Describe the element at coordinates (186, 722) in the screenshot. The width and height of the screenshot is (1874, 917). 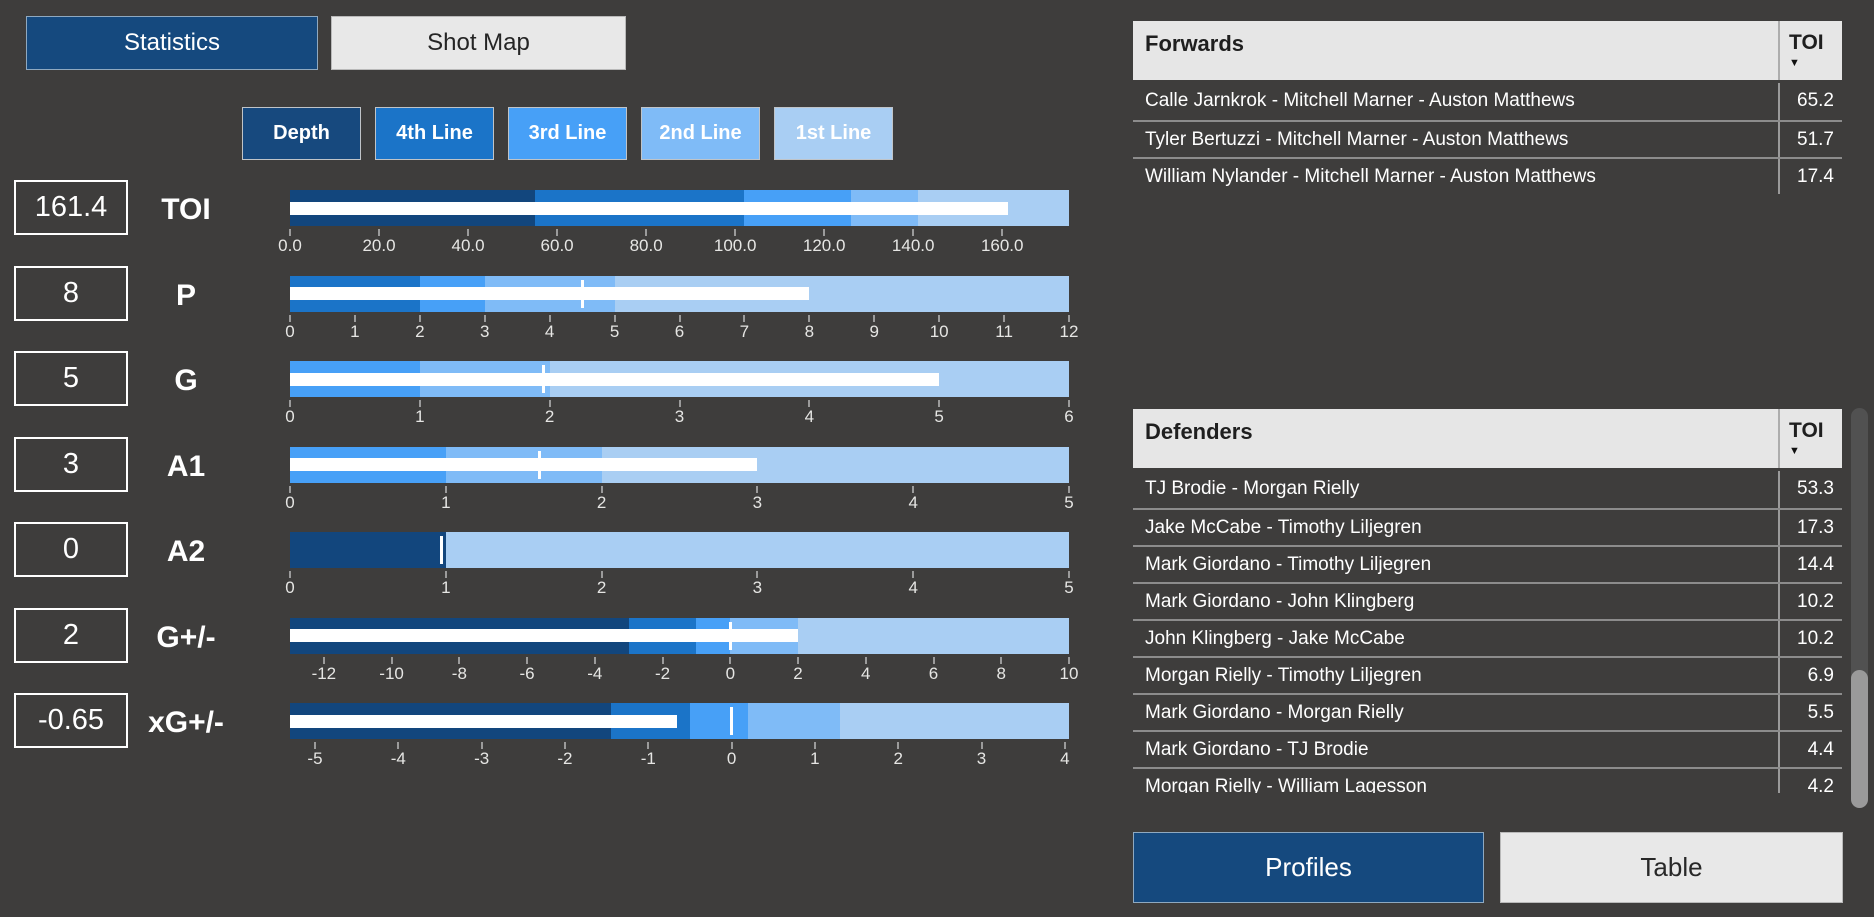
I see `stat-label-xg: xG+/-` at that location.